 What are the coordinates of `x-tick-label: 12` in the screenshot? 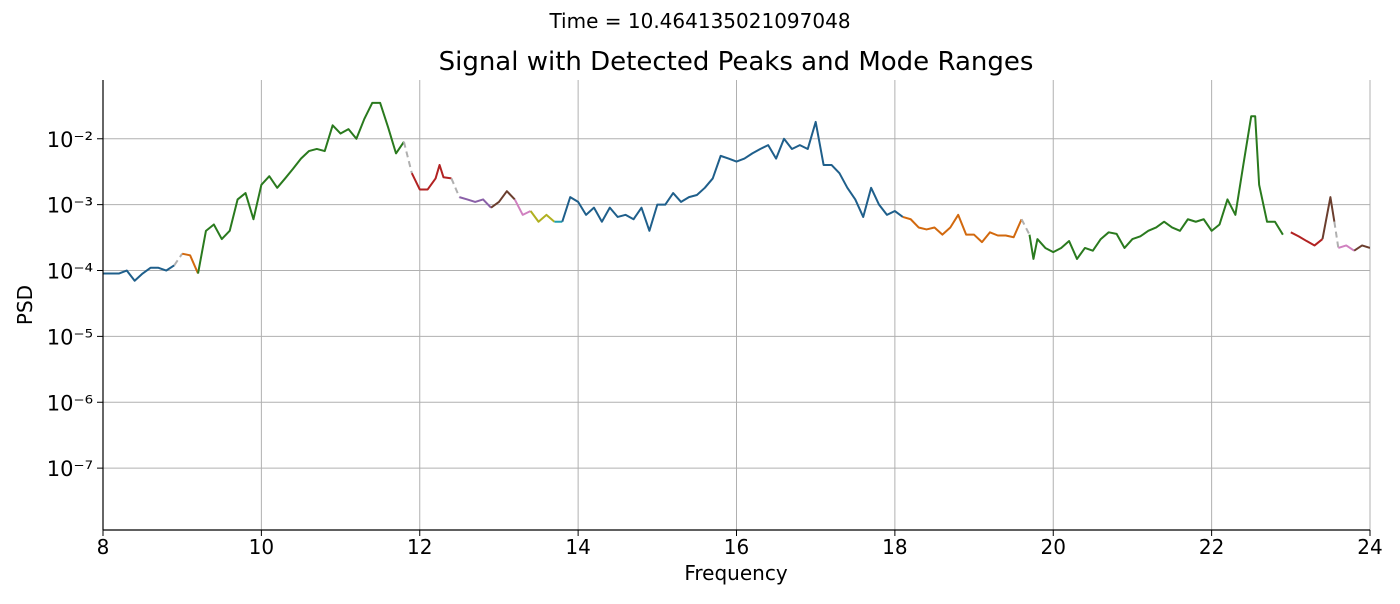 It's located at (419, 547).